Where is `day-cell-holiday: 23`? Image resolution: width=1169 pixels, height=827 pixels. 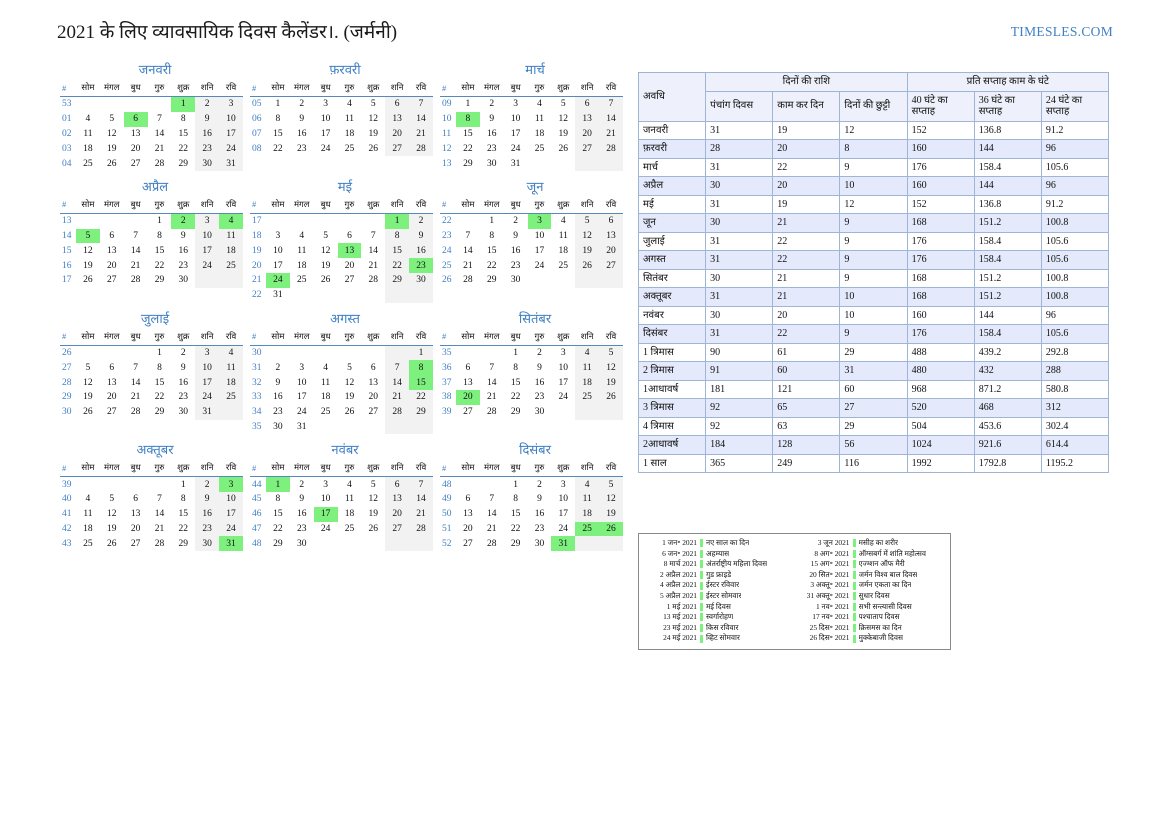
day-cell-holiday: 23 is located at coordinates (421, 266).